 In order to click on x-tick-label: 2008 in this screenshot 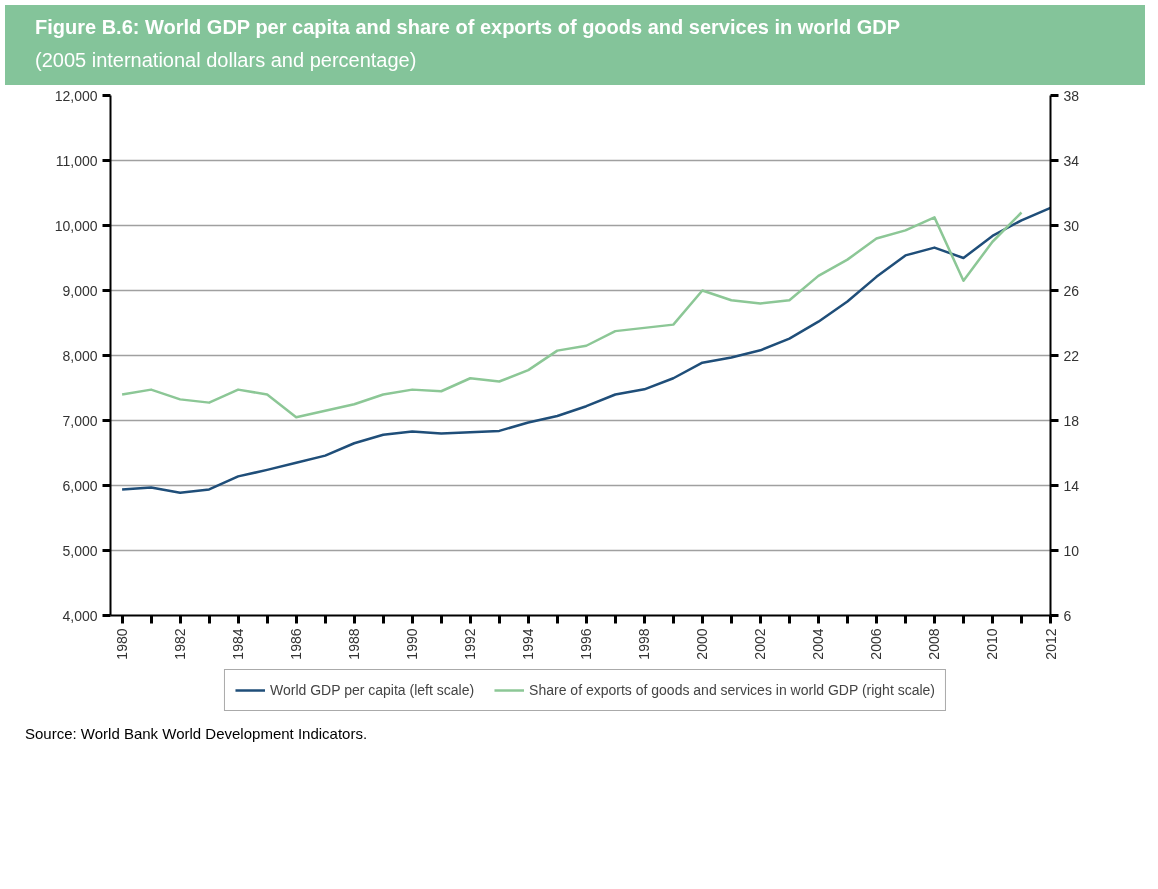, I will do `click(934, 644)`.